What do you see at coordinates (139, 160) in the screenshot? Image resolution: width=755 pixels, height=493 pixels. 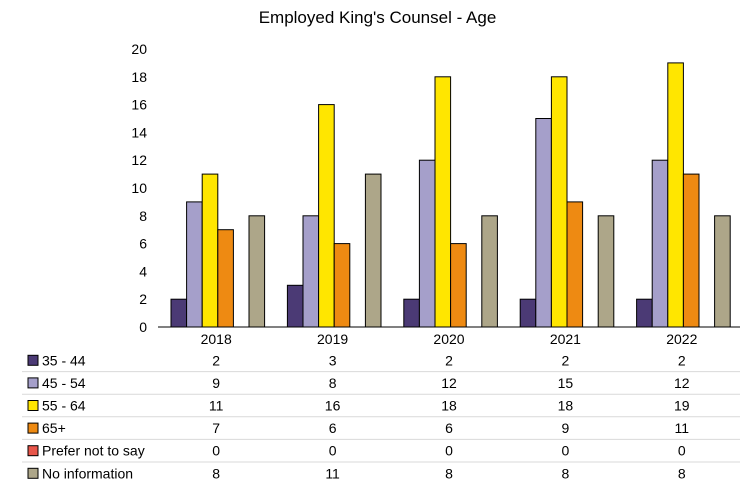 I see `y-tick-label: 12` at bounding box center [139, 160].